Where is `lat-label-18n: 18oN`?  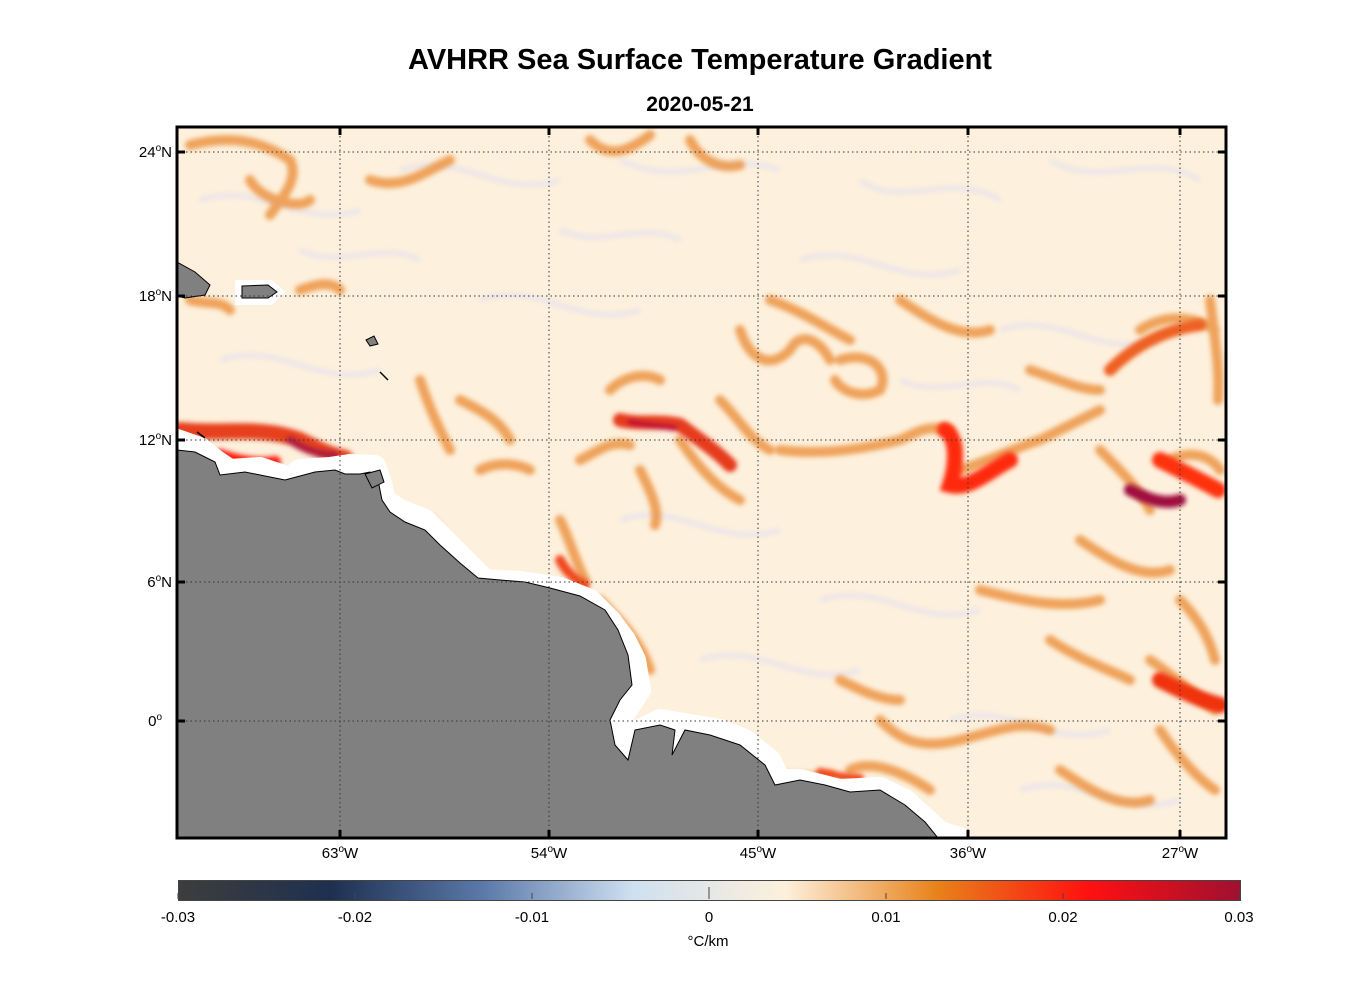
lat-label-18n: 18oN is located at coordinates (155, 296).